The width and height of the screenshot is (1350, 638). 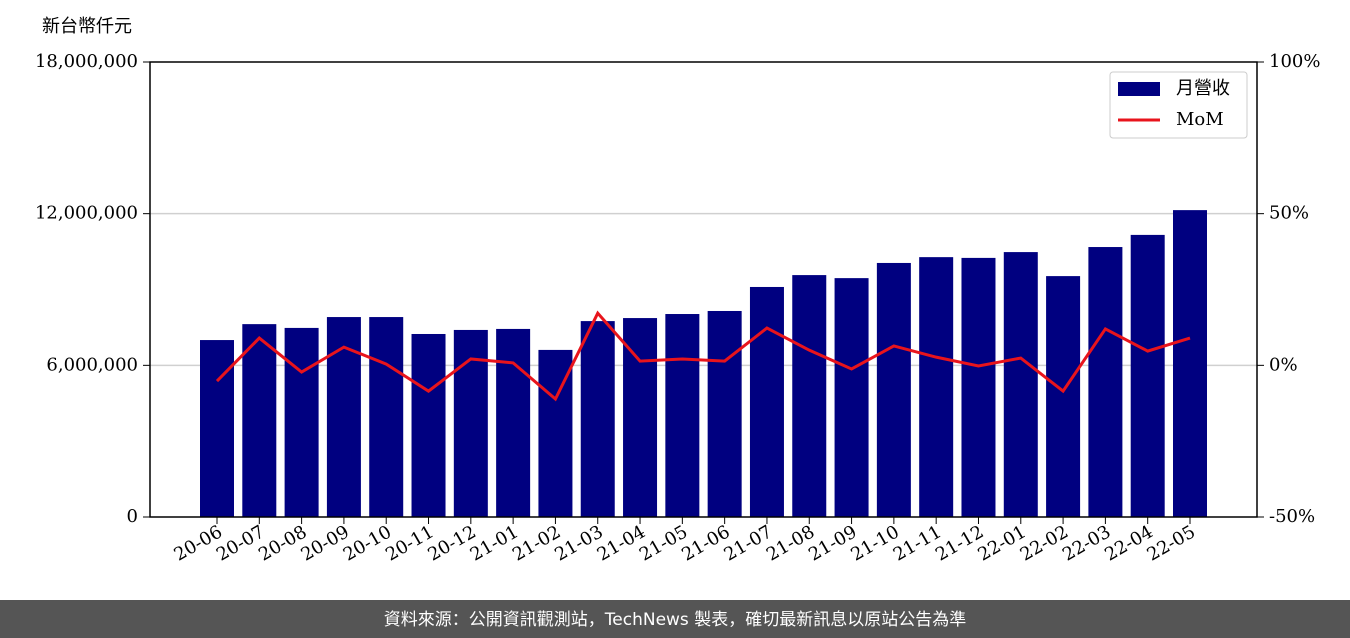 I want to click on line, so click(x=703, y=356).